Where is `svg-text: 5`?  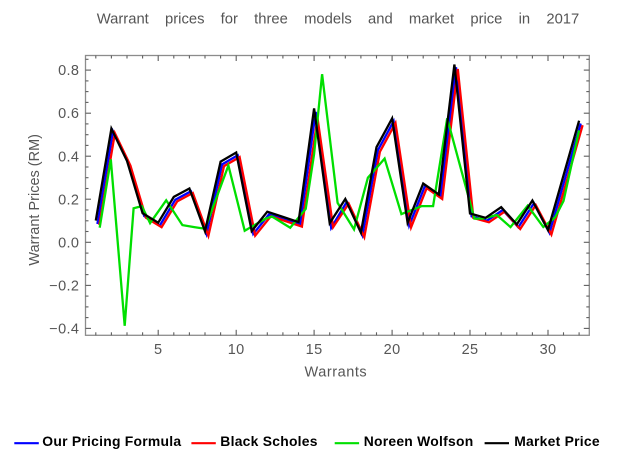
svg-text: 5 is located at coordinates (158, 350).